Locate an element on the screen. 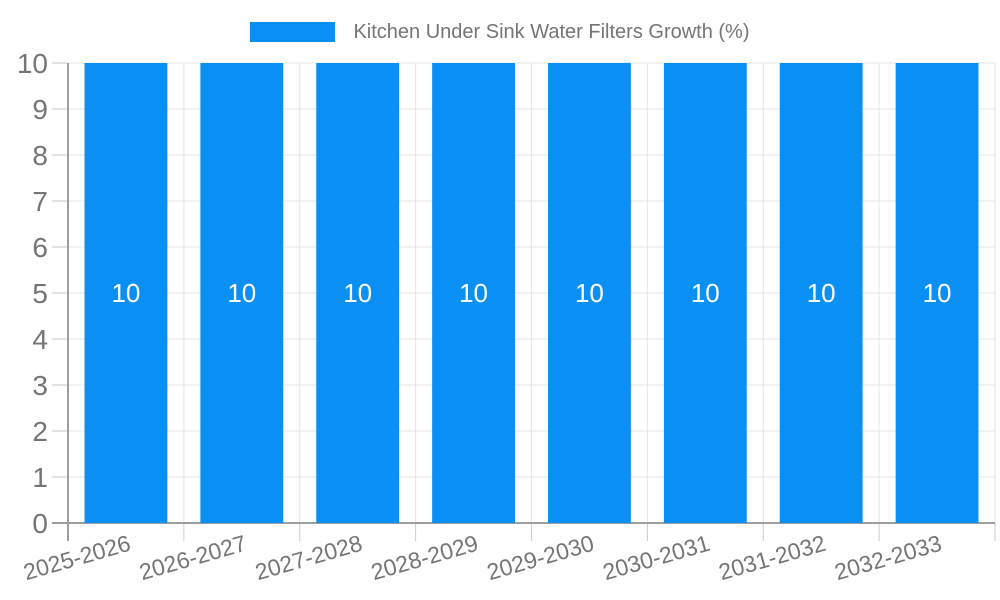 The image size is (1000, 600). x-tick-label: 2031-2032 is located at coordinates (772, 557).